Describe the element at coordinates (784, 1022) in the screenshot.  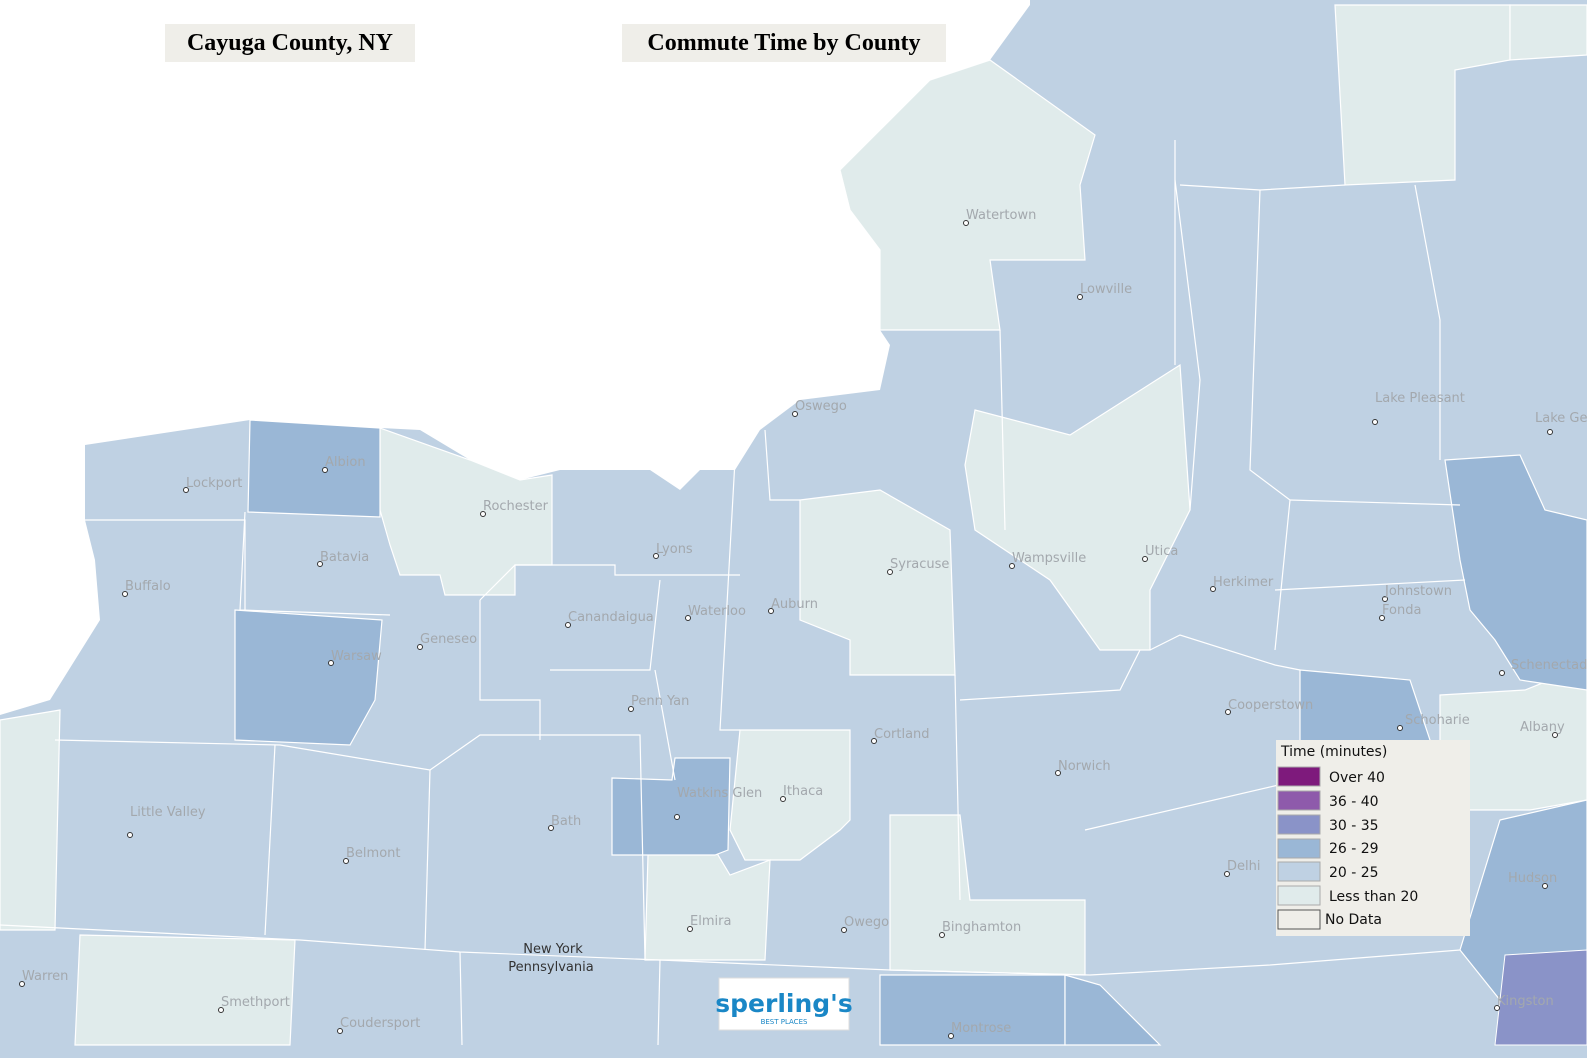
I see `logo-tagline: BEST PLACES` at that location.